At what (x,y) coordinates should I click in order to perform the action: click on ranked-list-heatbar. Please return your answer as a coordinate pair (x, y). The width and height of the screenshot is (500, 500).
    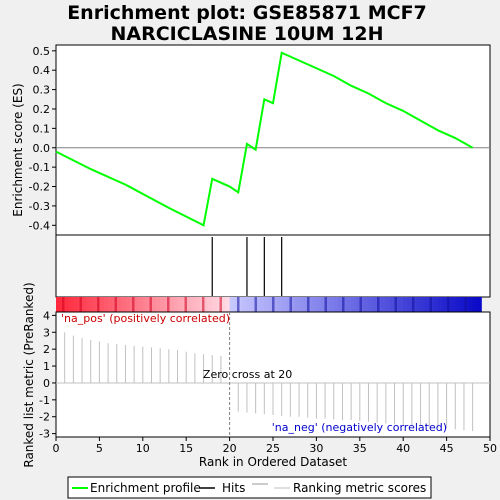
    Looking at the image, I should click on (269, 304).